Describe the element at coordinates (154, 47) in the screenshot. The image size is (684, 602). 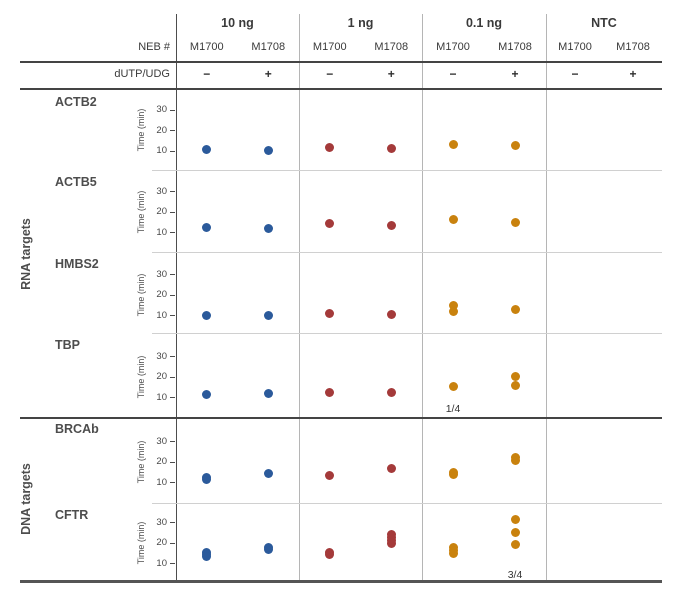
I see `neb-number-label: NEB #` at that location.